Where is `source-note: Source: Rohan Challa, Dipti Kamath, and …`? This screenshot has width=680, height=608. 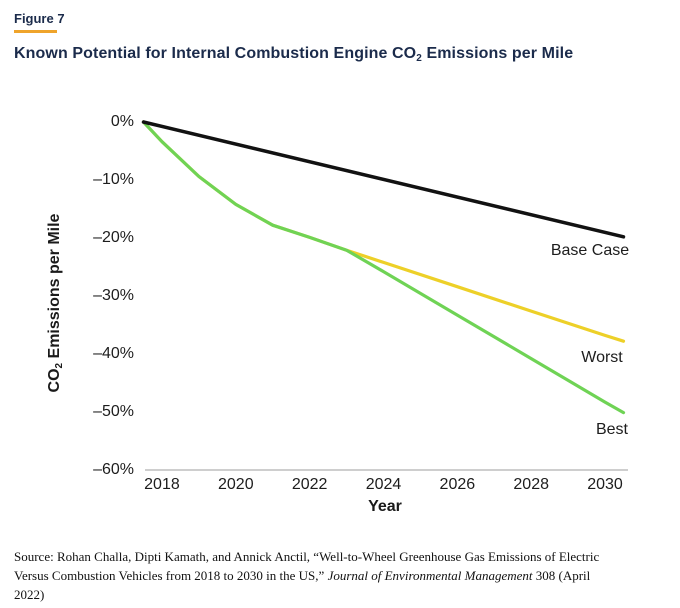
source-note: Source: Rohan Challa, Dipti Kamath, and … is located at coordinates (310, 575).